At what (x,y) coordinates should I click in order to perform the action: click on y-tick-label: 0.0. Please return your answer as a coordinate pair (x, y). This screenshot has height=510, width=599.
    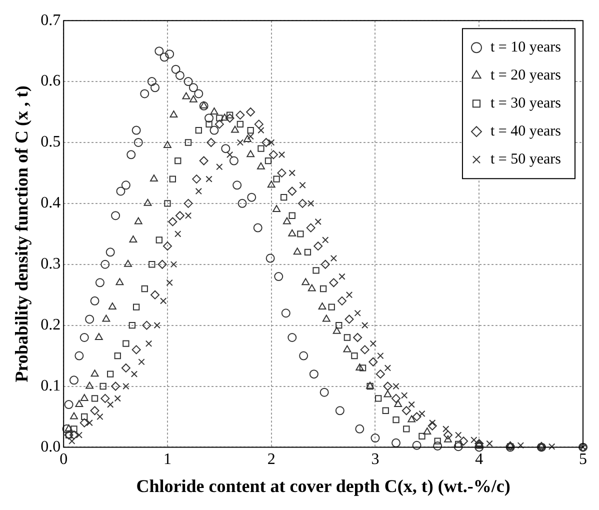
    Looking at the image, I should click on (50, 447).